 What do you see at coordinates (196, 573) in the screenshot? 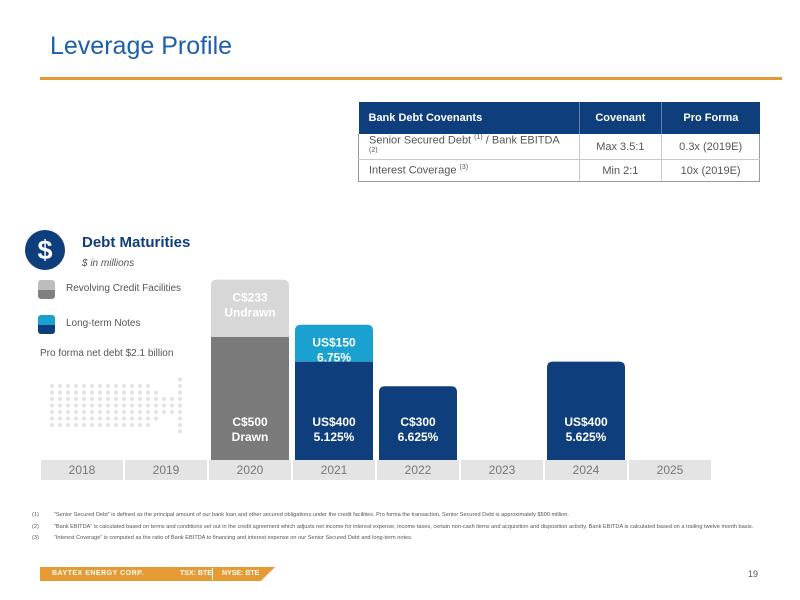
I see `tsx-ticker: TSX: BTE` at bounding box center [196, 573].